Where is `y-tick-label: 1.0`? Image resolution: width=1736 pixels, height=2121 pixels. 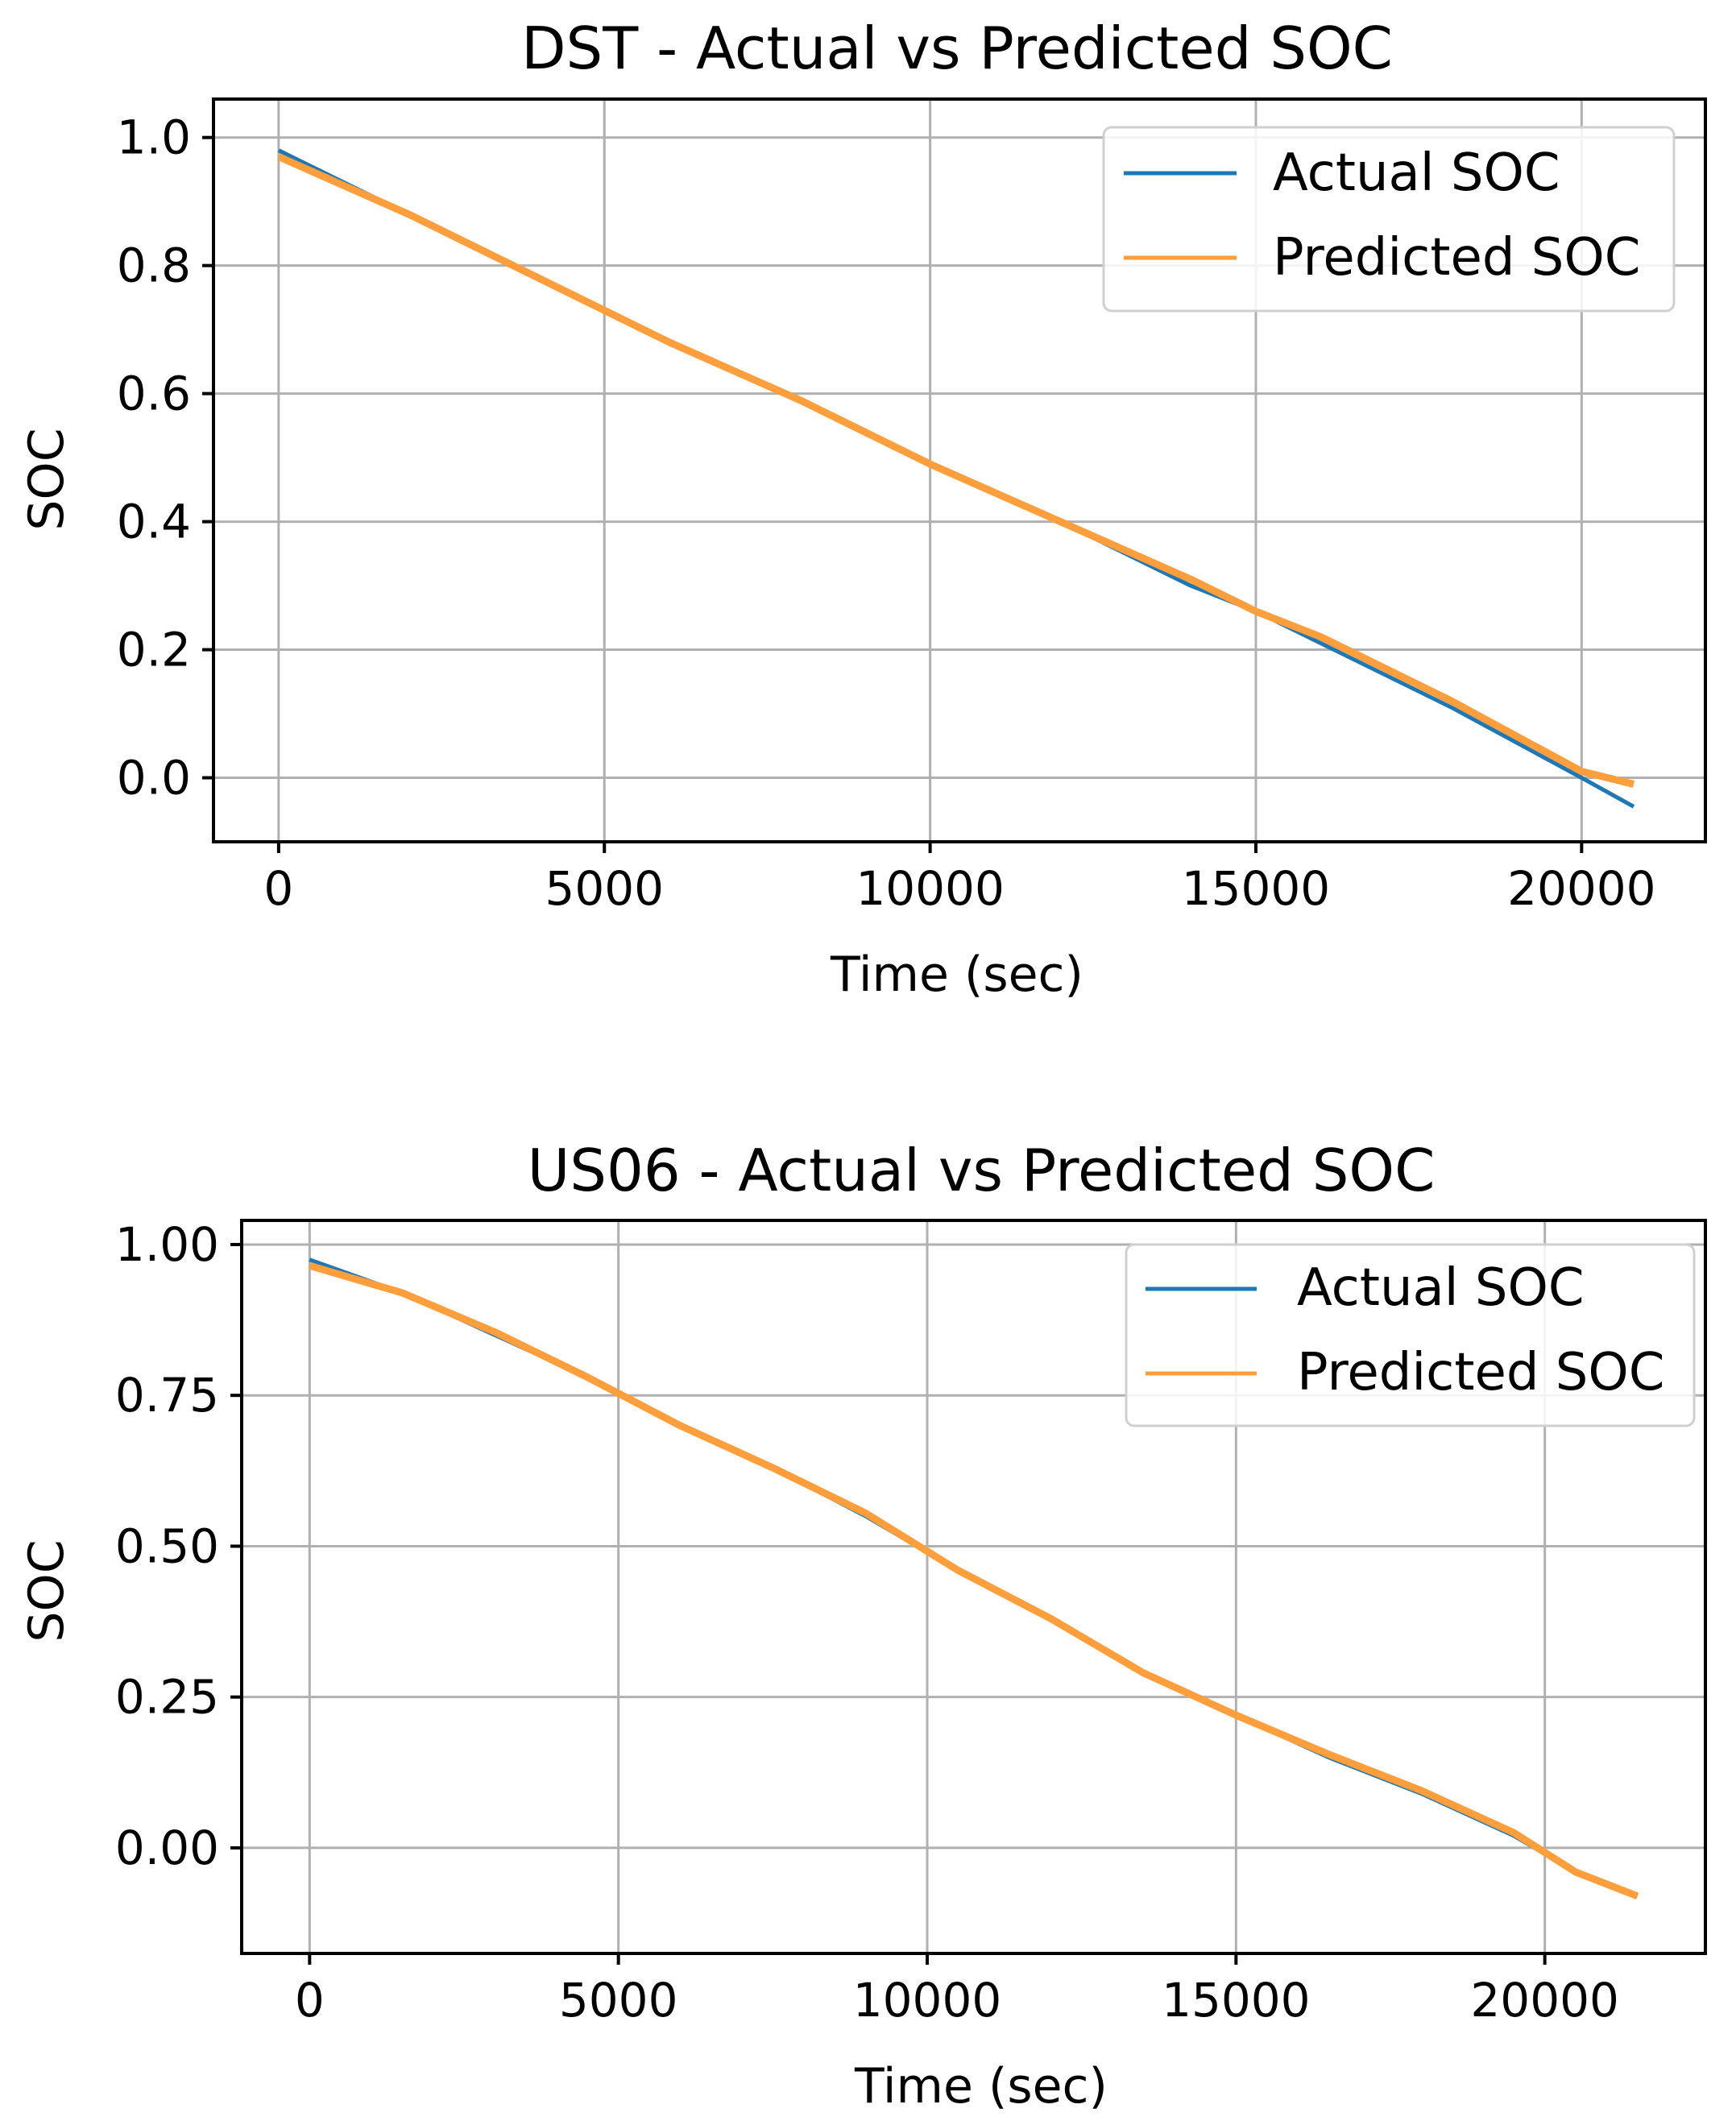 y-tick-label: 1.0 is located at coordinates (154, 137).